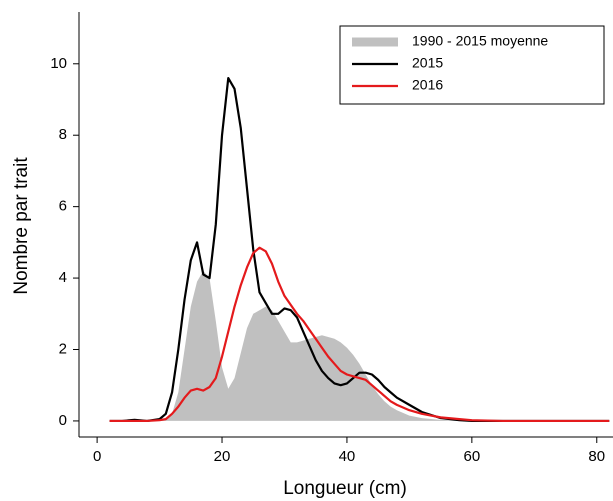 Image resolution: width=613 pixels, height=501 pixels. I want to click on x-tick-label: 20, so click(222, 456).